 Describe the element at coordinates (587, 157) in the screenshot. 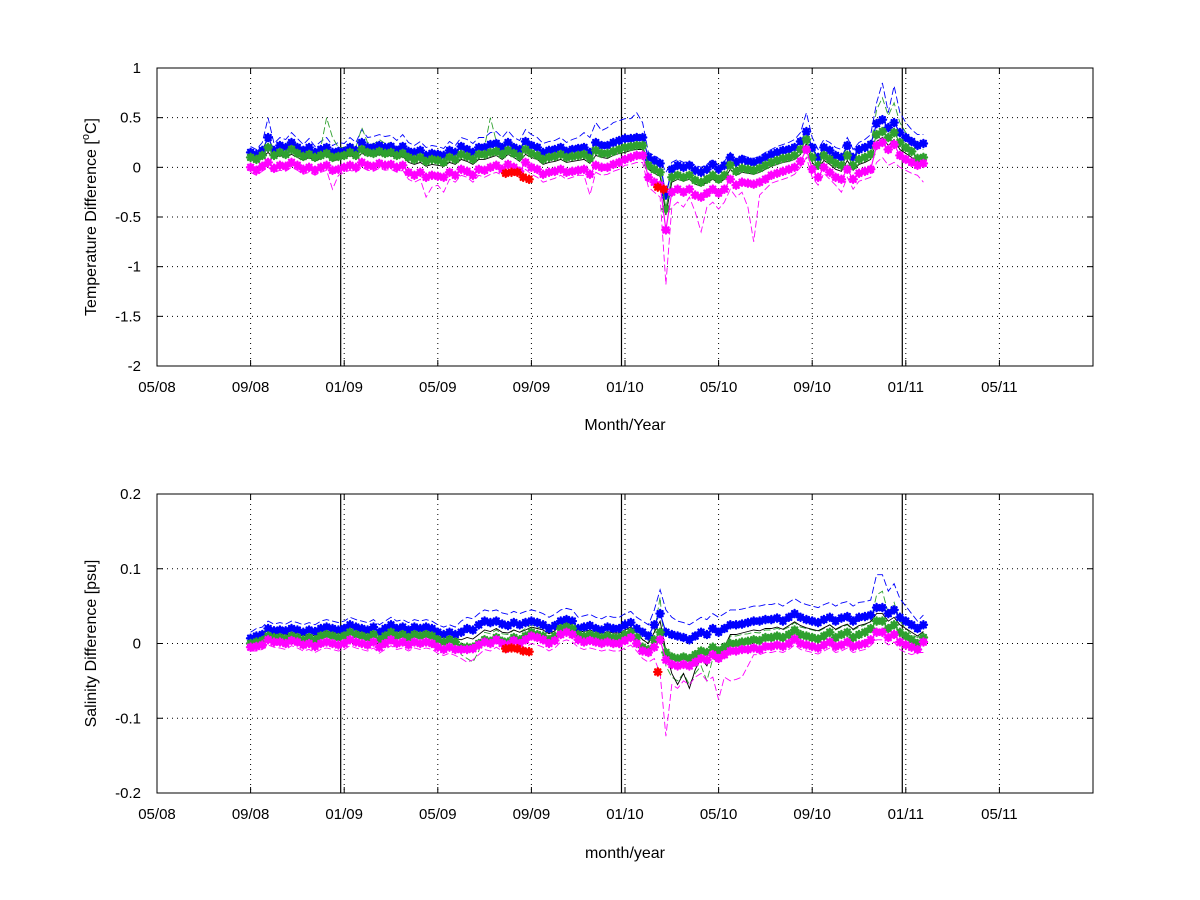

I see `temperature-series-blue-markers-line` at that location.